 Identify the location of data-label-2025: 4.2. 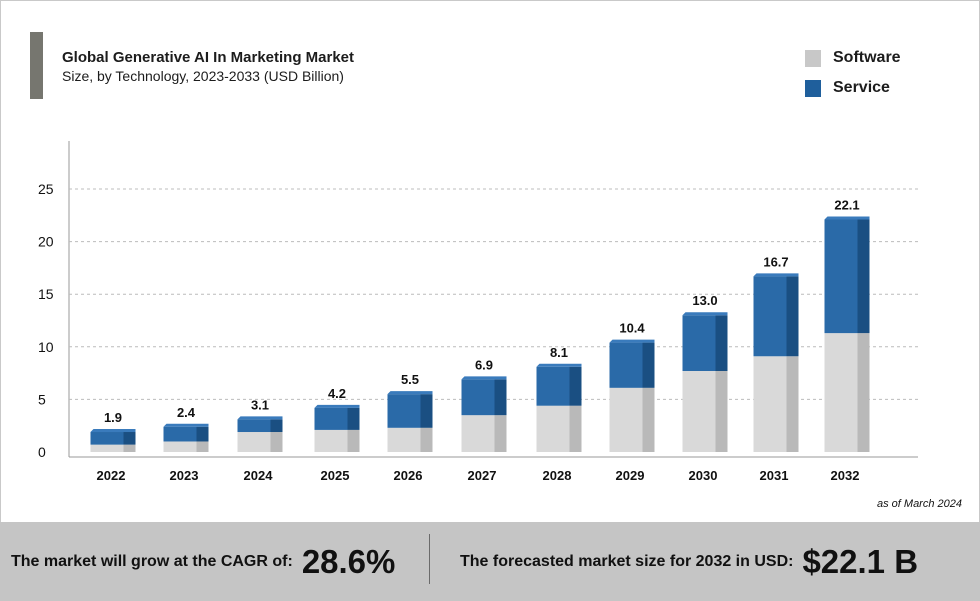
(337, 393).